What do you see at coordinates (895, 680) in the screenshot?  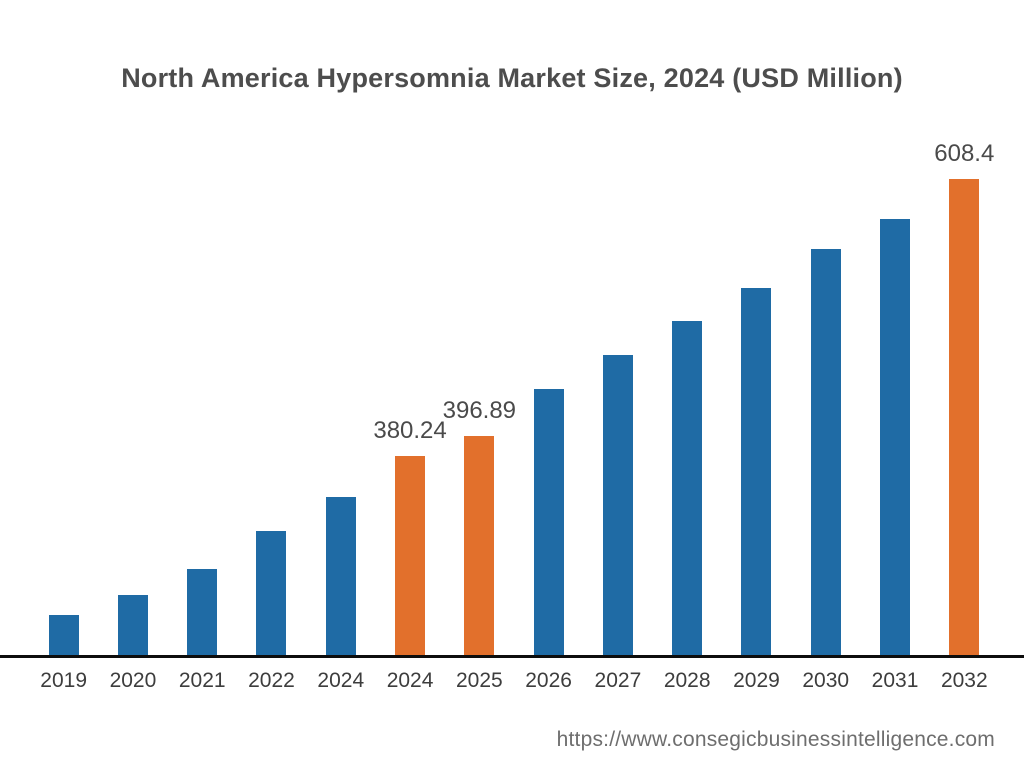 I see `x-label-2031: 2031` at bounding box center [895, 680].